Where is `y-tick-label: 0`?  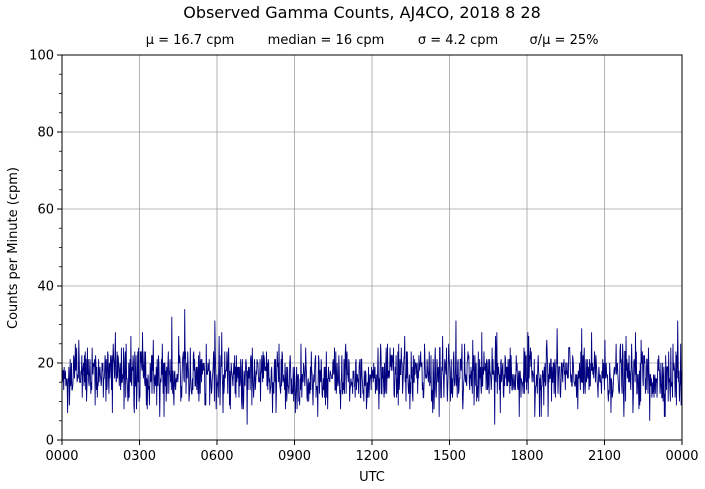
y-tick-label: 0 is located at coordinates (50, 441).